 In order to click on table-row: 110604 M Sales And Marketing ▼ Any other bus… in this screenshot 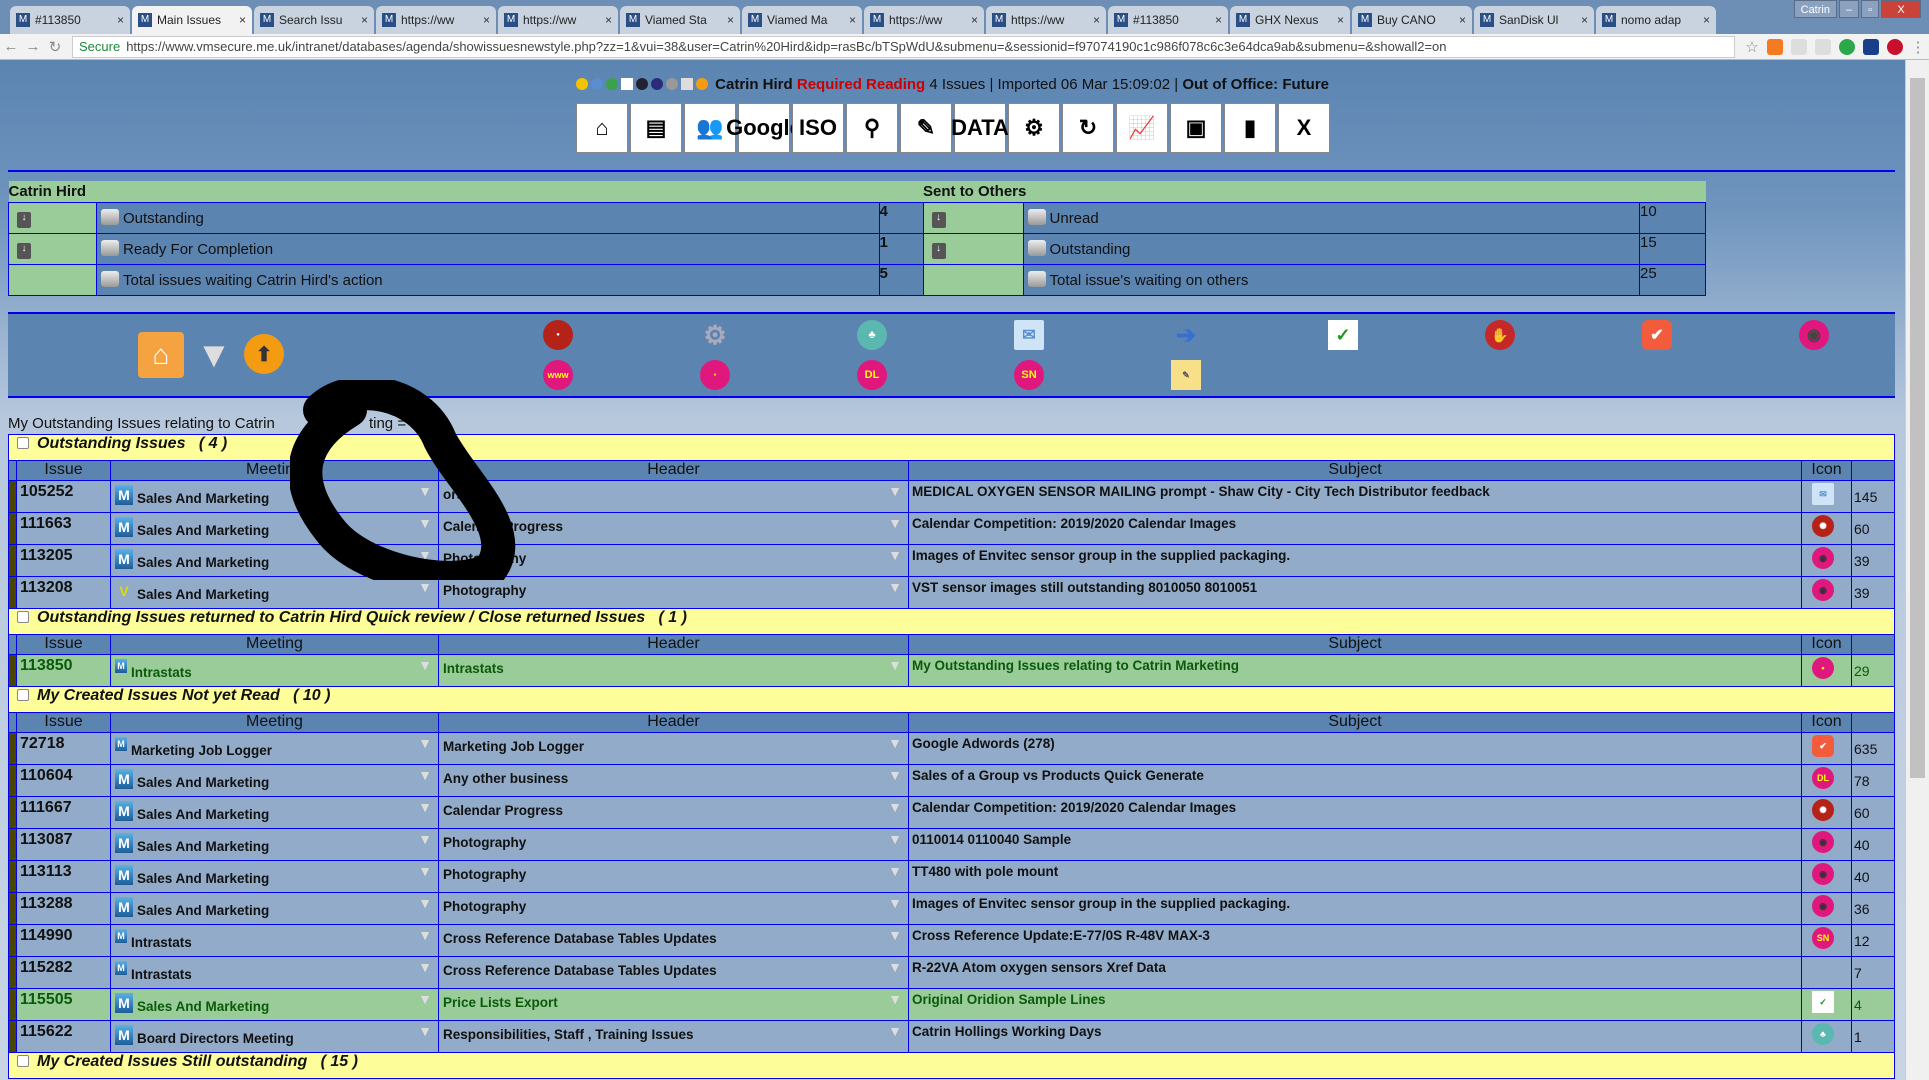, I will do `click(951, 780)`.